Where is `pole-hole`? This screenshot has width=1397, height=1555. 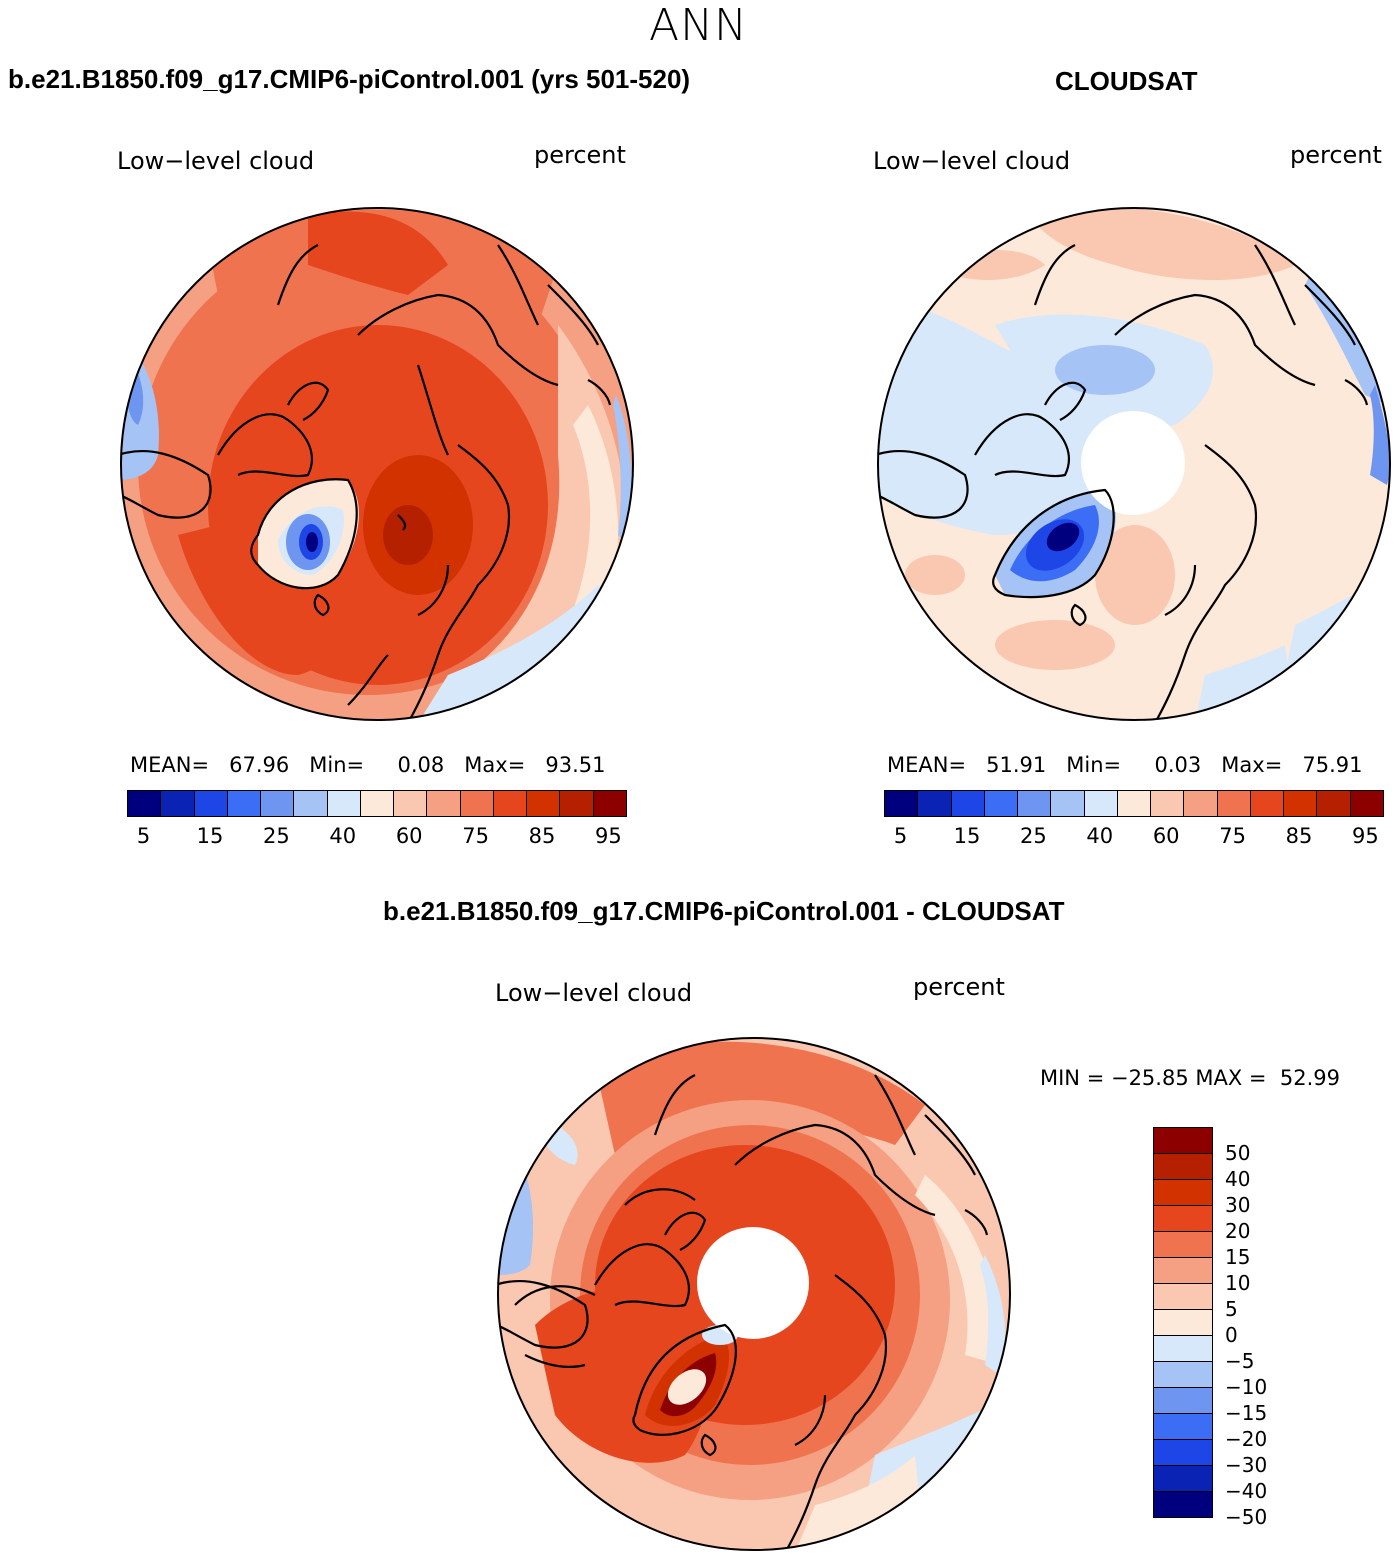 pole-hole is located at coordinates (1133, 463).